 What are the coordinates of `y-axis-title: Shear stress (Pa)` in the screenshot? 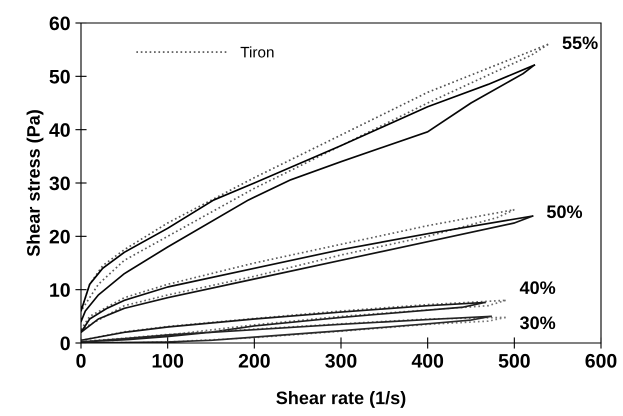 It's located at (35, 183).